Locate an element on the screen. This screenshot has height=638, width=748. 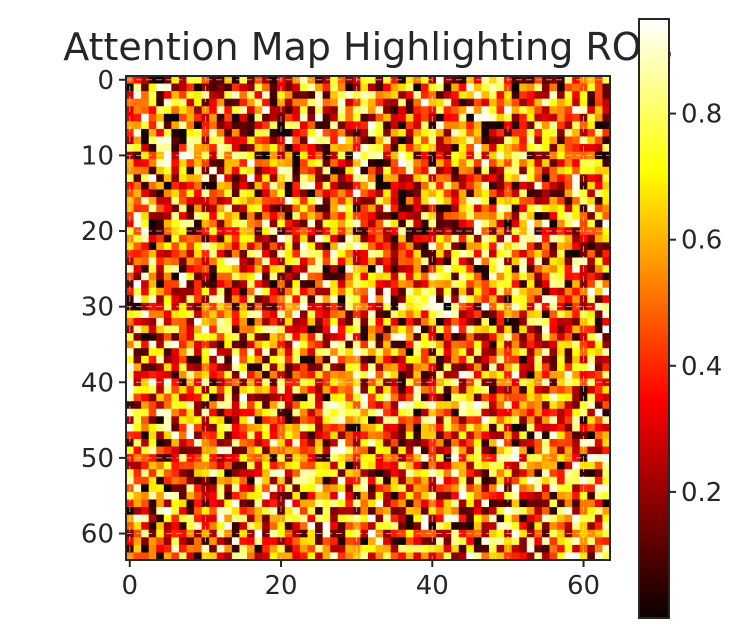
colorbar-tick-label: 0.4 is located at coordinates (701, 367).